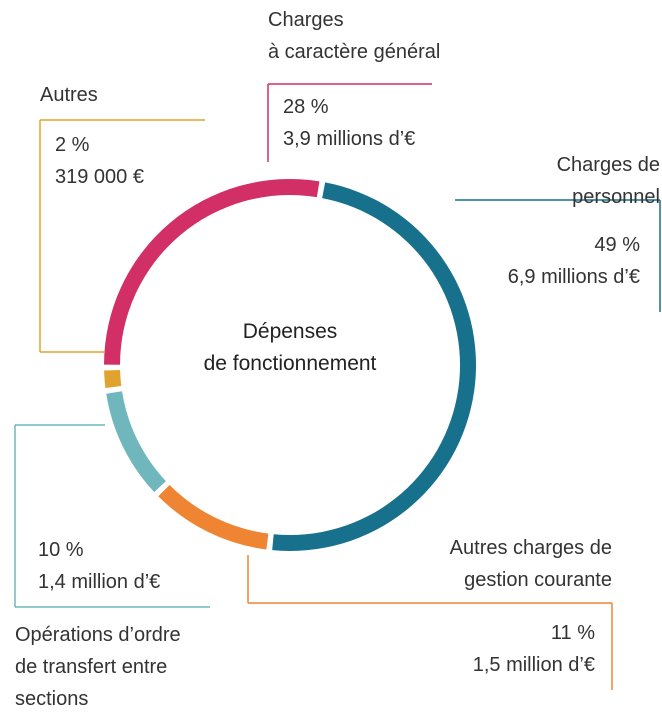  Describe the element at coordinates (533, 665) in the screenshot. I see `amount-label: 1,5 million d’€` at that location.